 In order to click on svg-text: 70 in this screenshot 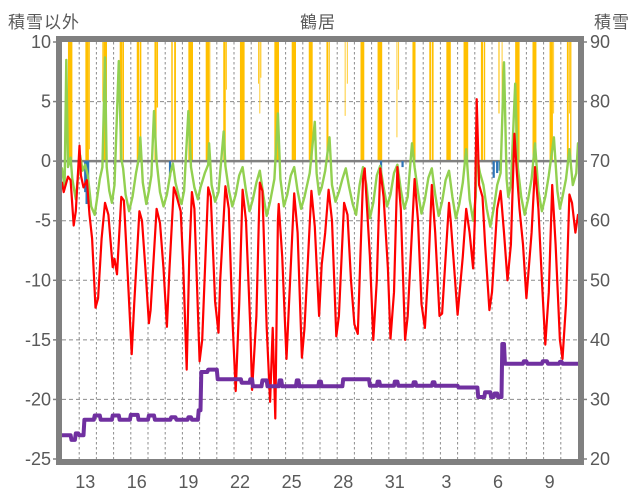, I will do `click(600, 161)`.